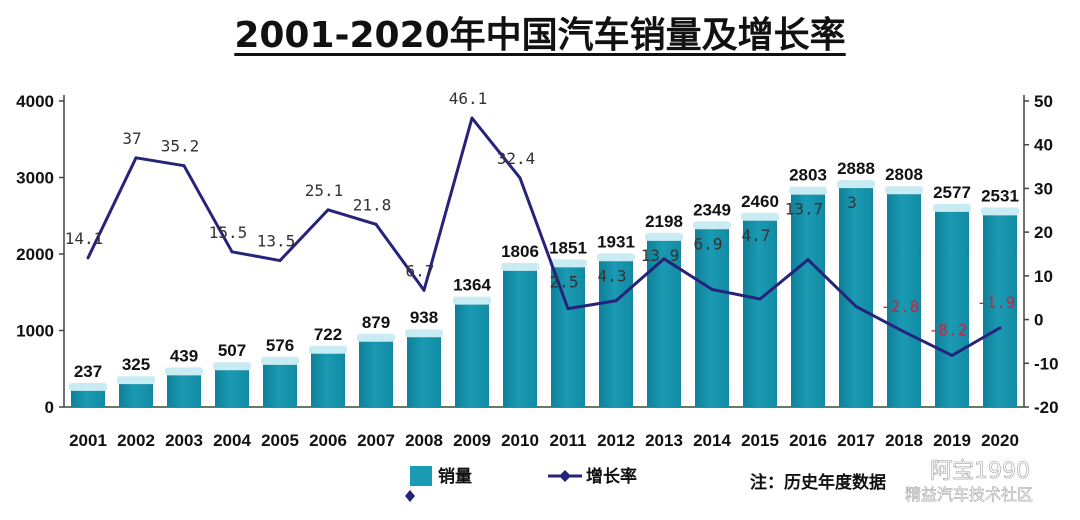  What do you see at coordinates (280, 360) in the screenshot?
I see `bar-cap-2005` at bounding box center [280, 360].